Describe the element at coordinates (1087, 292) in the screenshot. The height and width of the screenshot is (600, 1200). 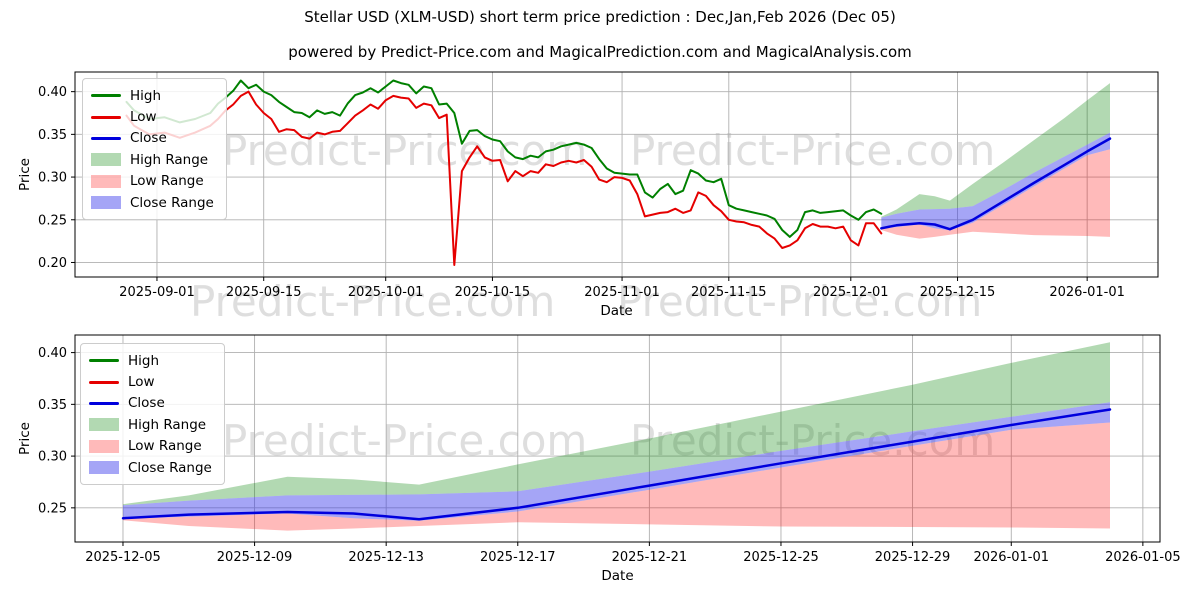
I see `main-xtick-label: 2026-01-01` at that location.